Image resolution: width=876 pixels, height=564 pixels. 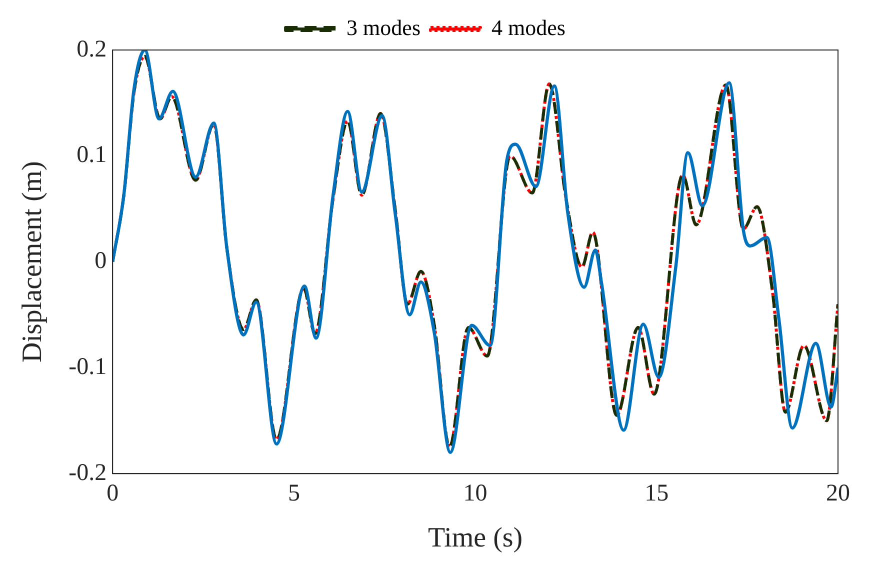 What do you see at coordinates (475, 493) in the screenshot?
I see `x-tick-label: 10` at bounding box center [475, 493].